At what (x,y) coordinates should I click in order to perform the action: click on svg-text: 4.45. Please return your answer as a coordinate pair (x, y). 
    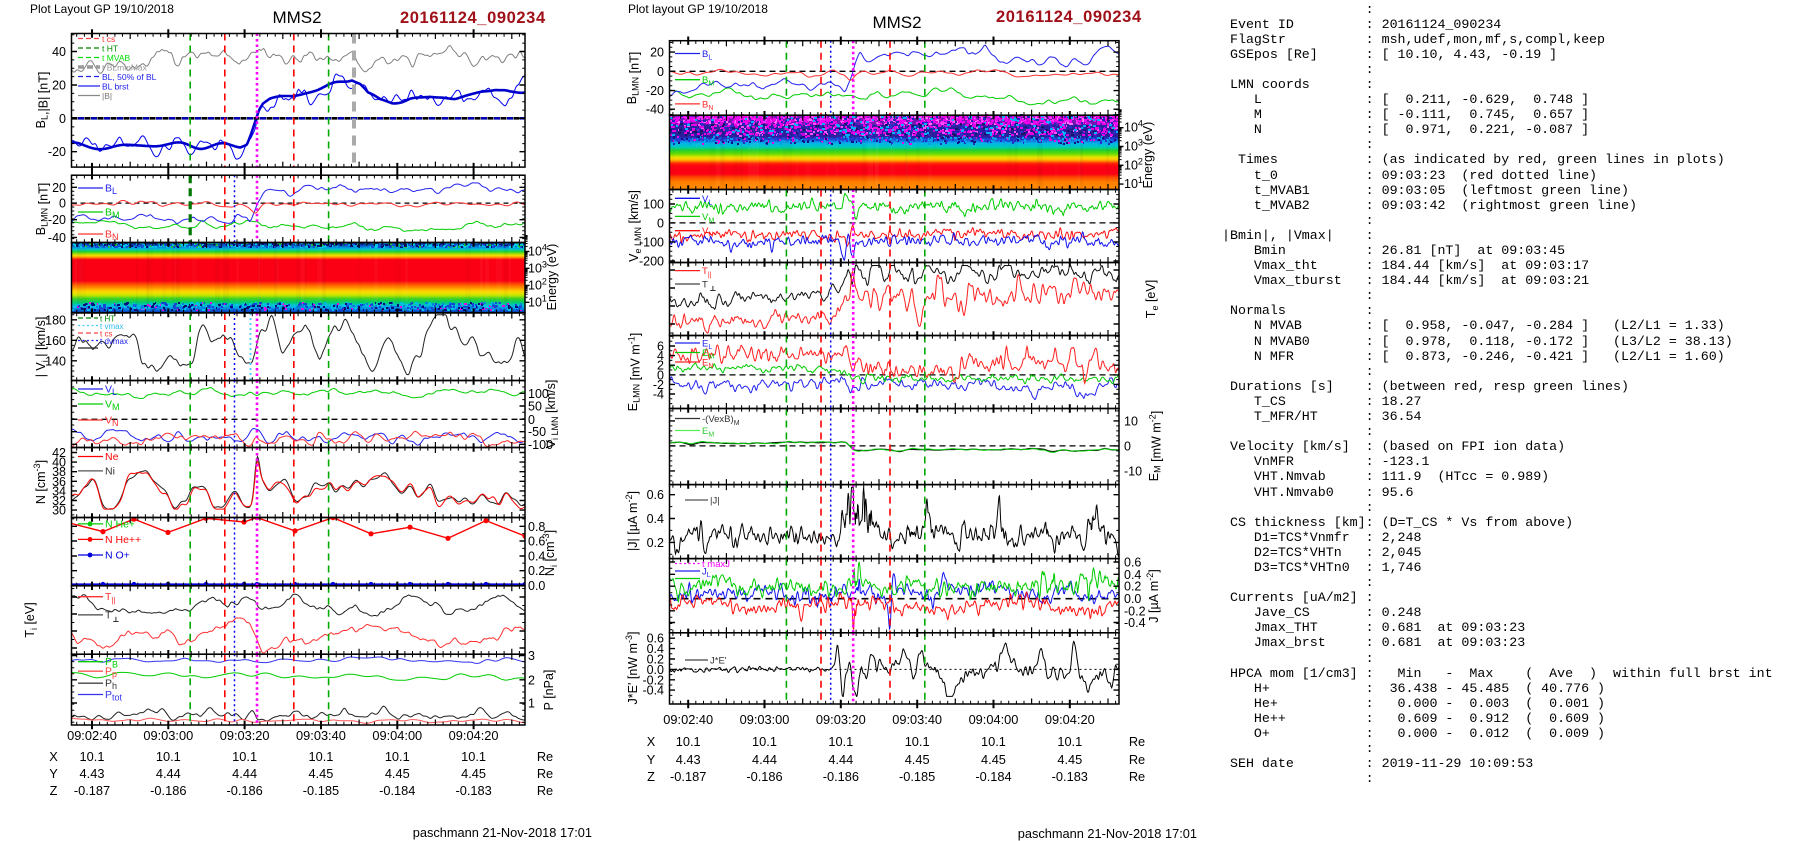
    Looking at the image, I should click on (917, 759).